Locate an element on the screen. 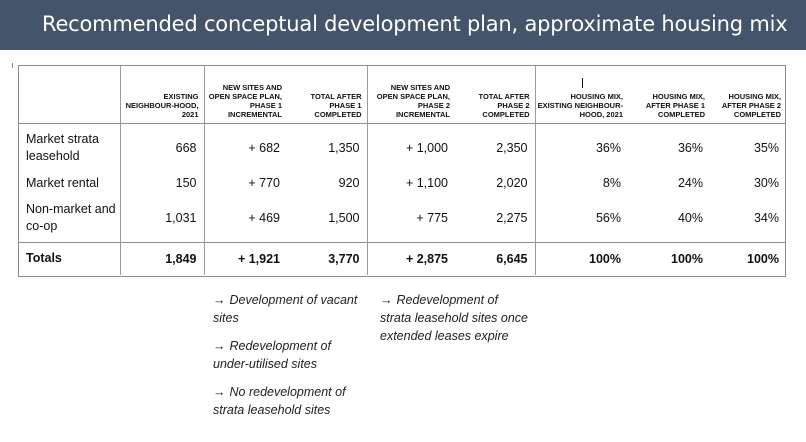 This screenshot has width=806, height=442. note-text: Development of vacant sites is located at coordinates (285, 309).